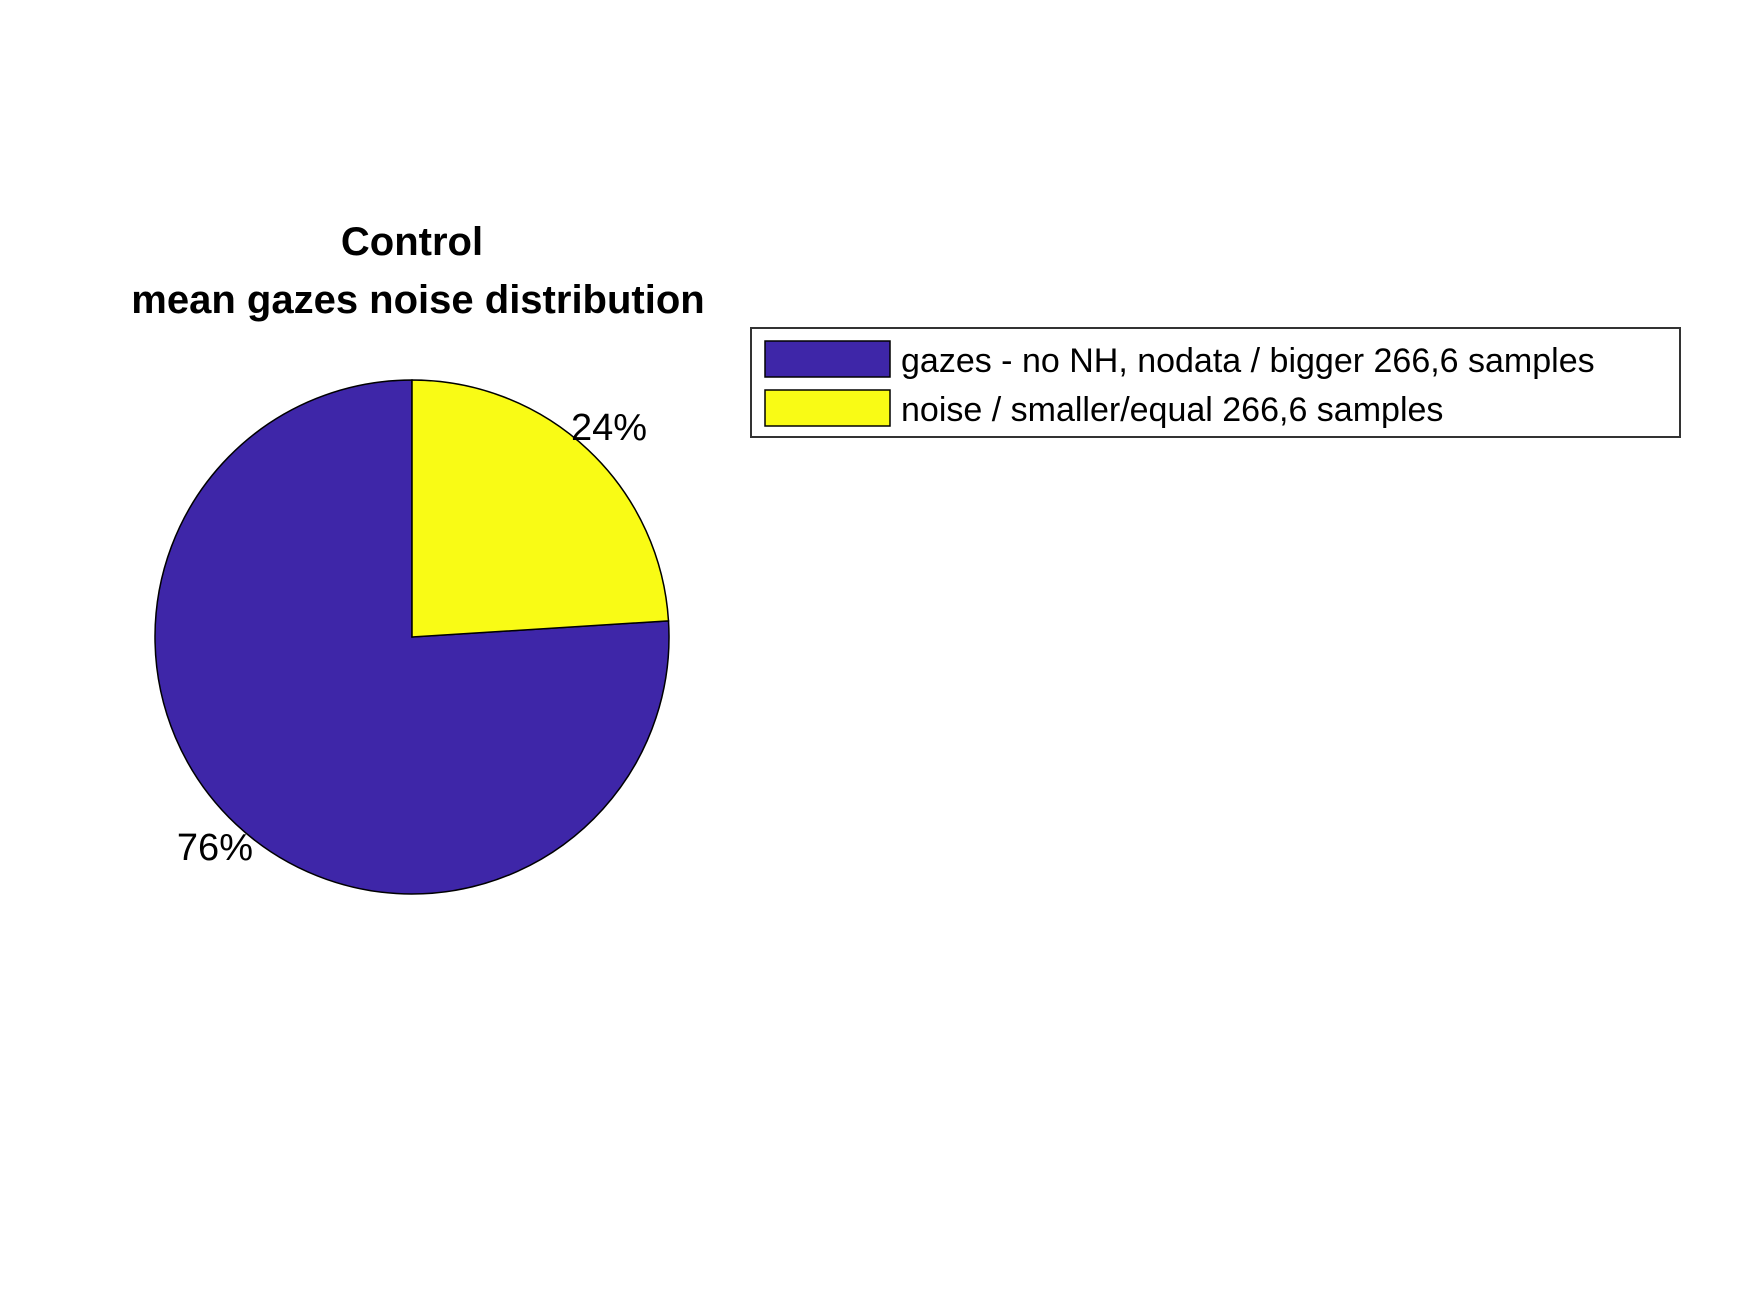 The height and width of the screenshot is (1313, 1750). I want to click on chart-subtitle: mean gazes noise distribution, so click(417, 300).